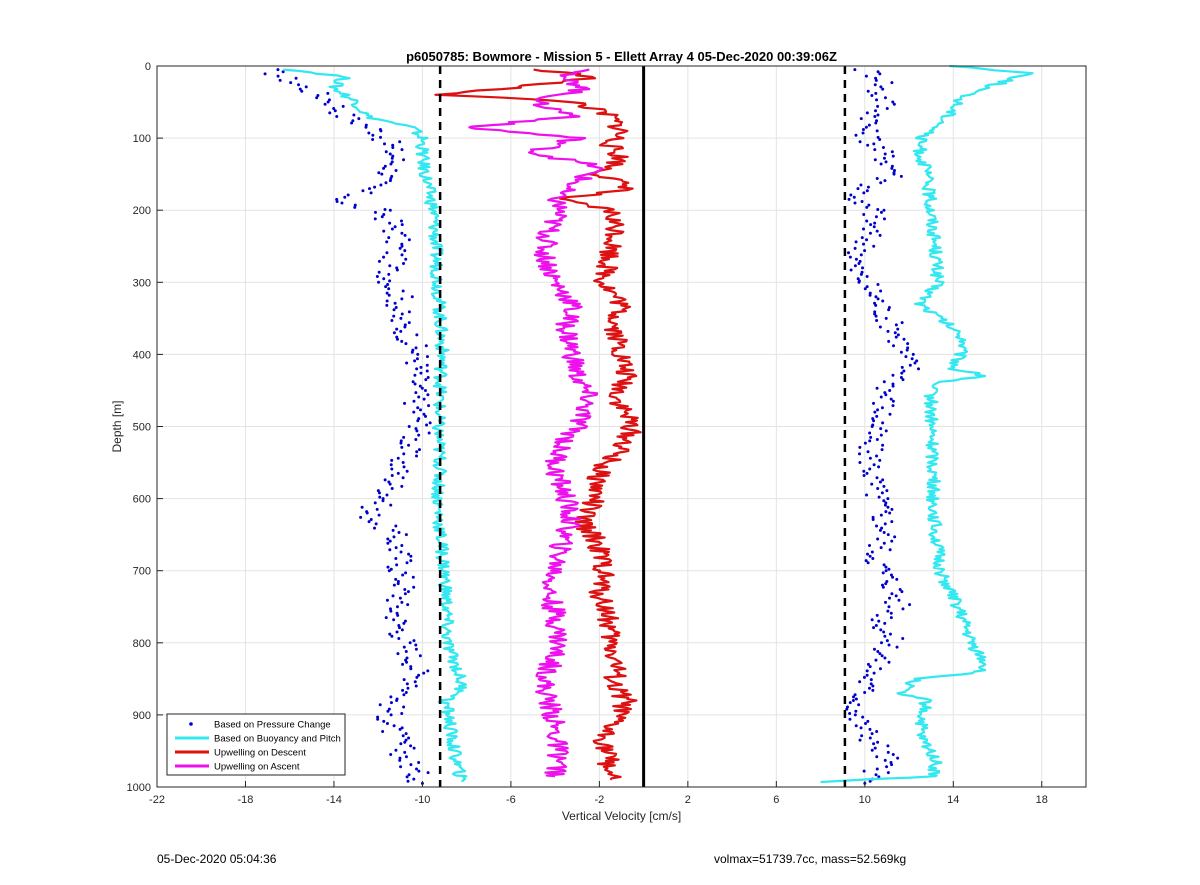 Image resolution: width=1200 pixels, height=885 pixels. Describe the element at coordinates (142, 355) in the screenshot. I see `y-tick-label-4: 400` at that location.